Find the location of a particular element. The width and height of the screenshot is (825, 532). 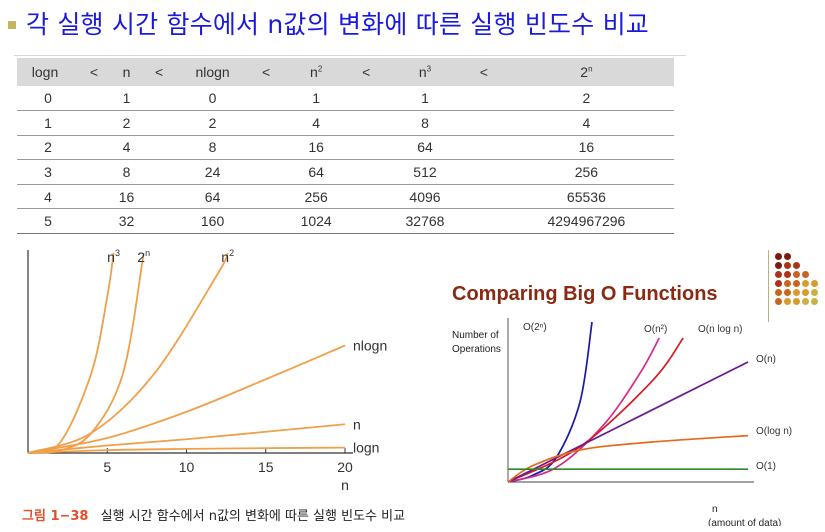

table-header-cell: n2 is located at coordinates (316, 72).